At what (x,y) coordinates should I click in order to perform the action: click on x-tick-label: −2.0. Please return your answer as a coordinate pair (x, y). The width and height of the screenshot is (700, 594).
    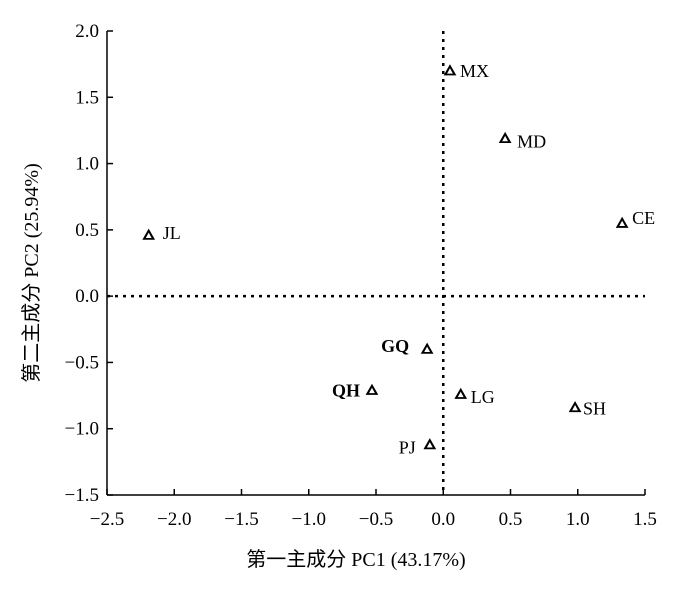
    Looking at the image, I should click on (174, 519).